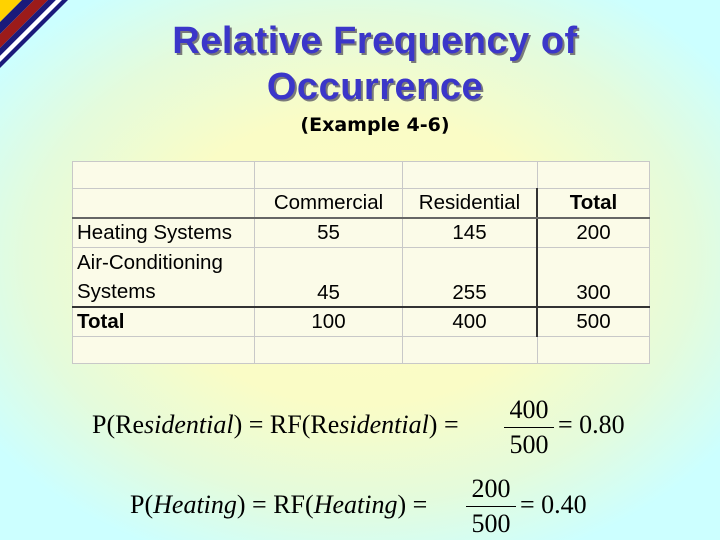  What do you see at coordinates (309, 504) in the screenshot?
I see `eq2-mid-open: (` at bounding box center [309, 504].